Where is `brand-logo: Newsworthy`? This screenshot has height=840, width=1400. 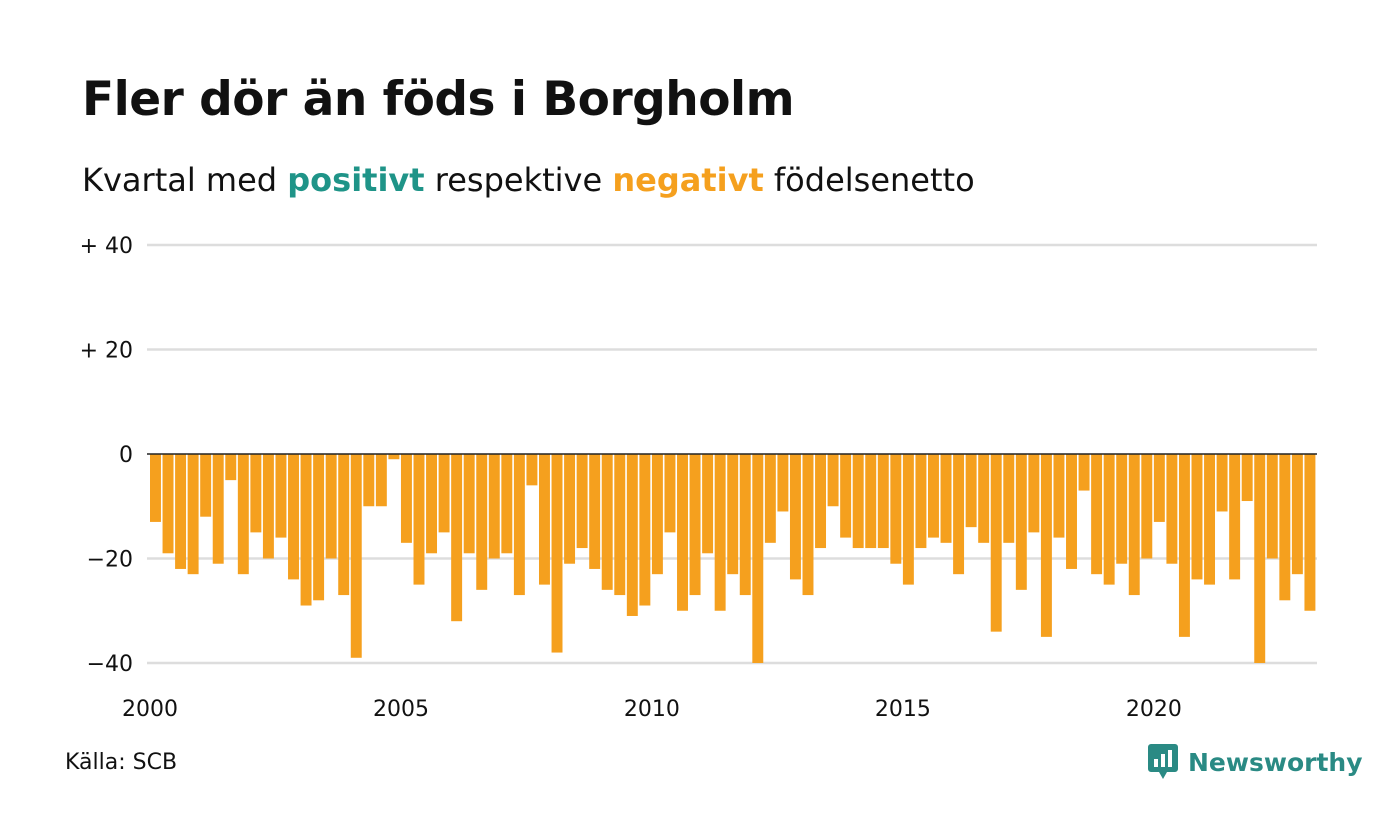
brand-logo: Newsworthy is located at coordinates (1255, 762).